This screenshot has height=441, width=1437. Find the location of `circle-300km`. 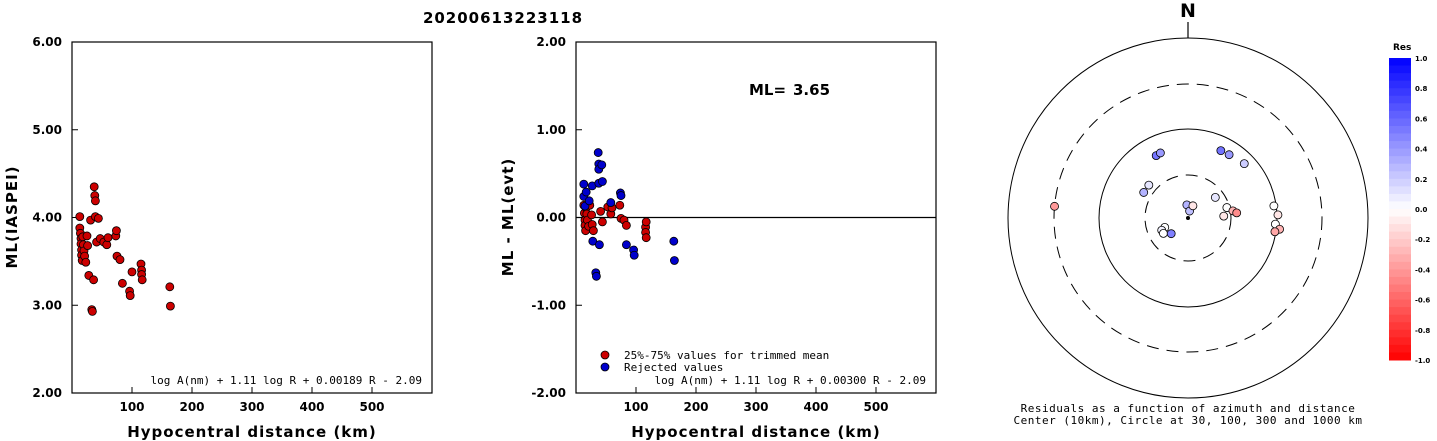

circle-300km is located at coordinates (1188, 218).